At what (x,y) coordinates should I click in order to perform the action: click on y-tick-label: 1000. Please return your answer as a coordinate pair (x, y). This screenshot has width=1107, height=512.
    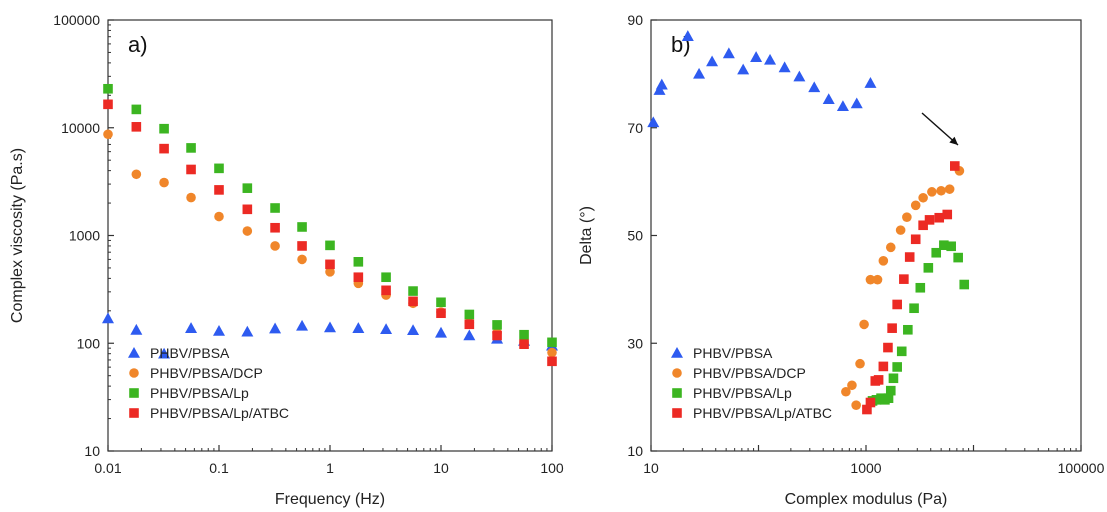
    Looking at the image, I should click on (84, 236).